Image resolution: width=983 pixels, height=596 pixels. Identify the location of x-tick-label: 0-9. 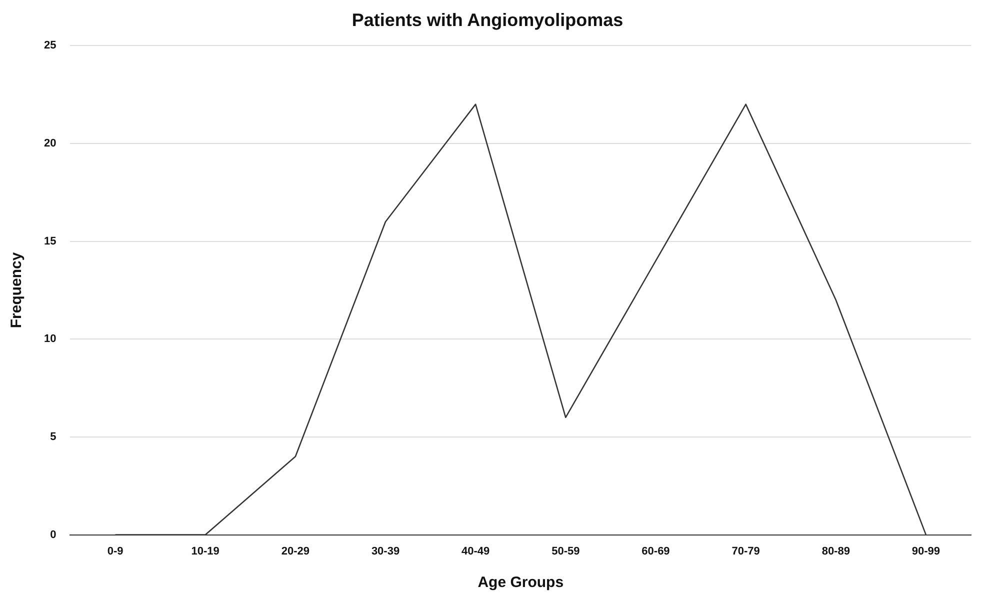
(115, 551).